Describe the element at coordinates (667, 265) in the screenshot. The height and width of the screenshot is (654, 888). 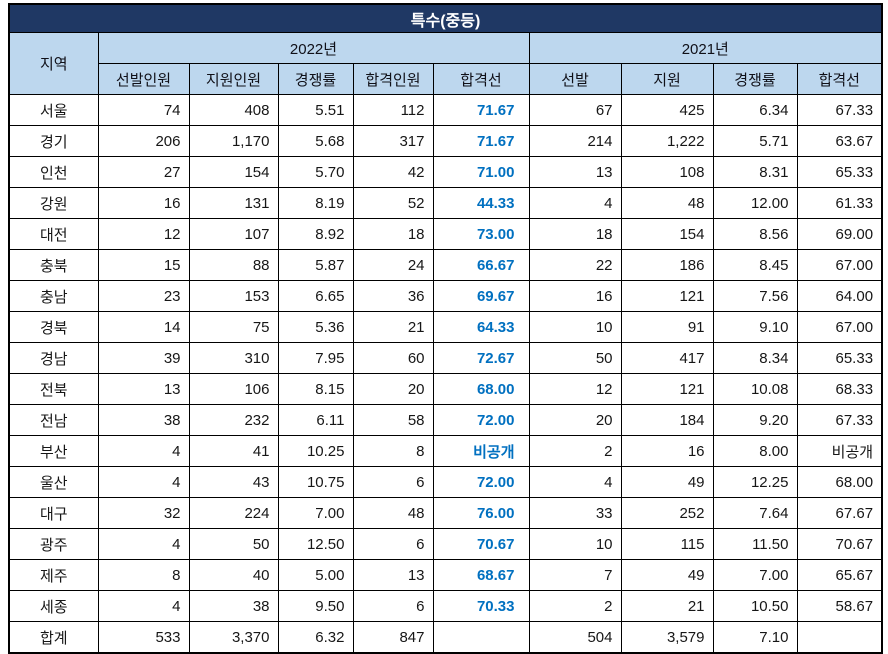
I see `value-cell: 186` at that location.